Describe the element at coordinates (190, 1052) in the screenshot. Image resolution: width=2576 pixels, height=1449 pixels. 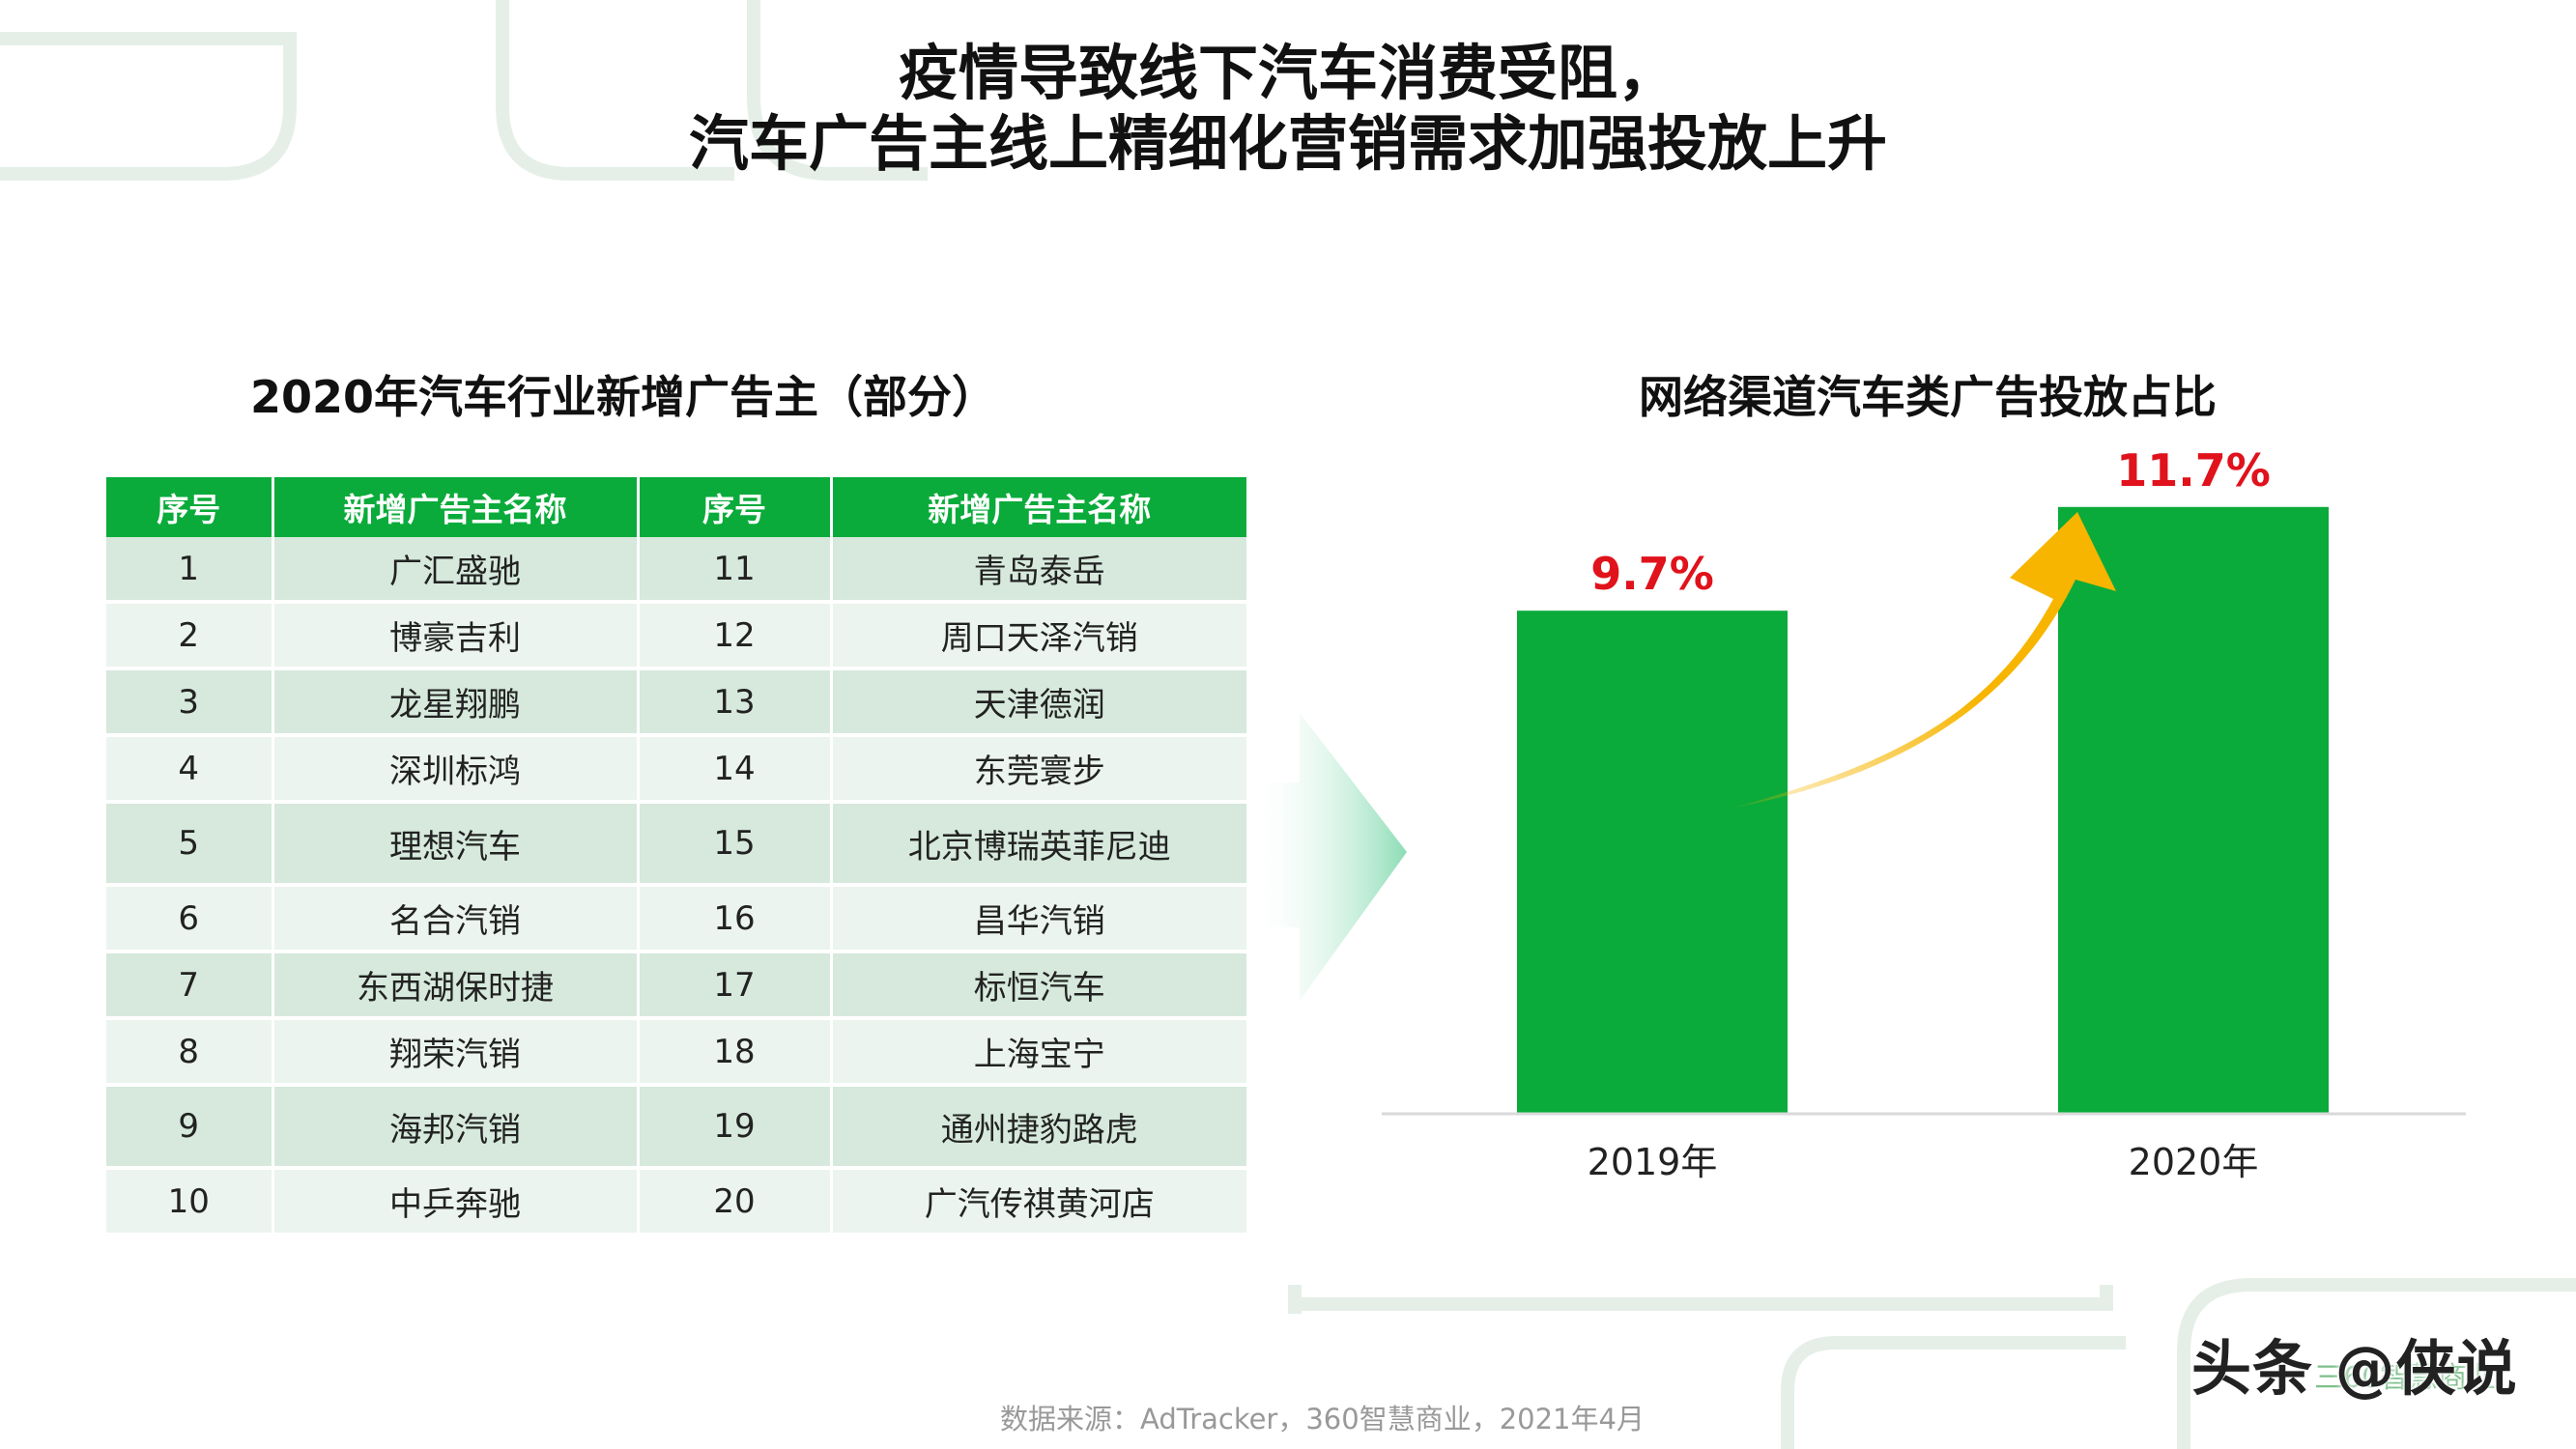
I see `row-index: 8` at that location.